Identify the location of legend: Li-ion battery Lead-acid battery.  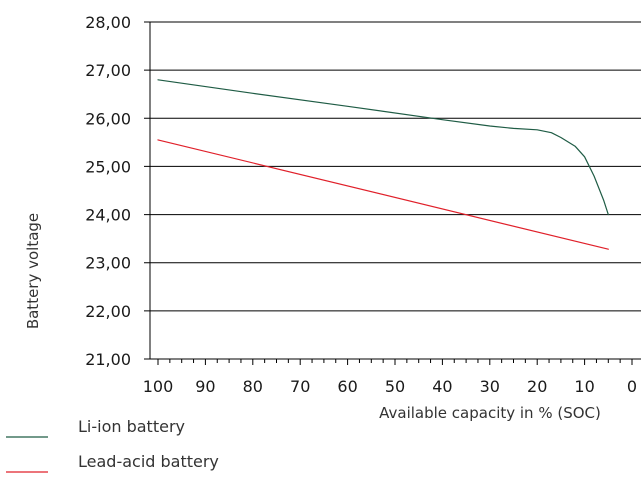
(112, 445).